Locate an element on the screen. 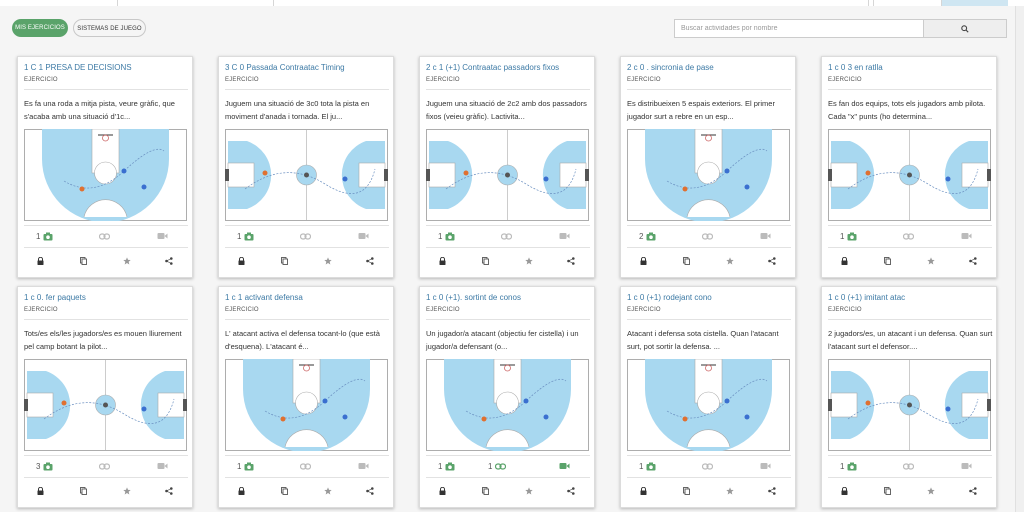 The height and width of the screenshot is (512, 1024). link-count: 1 is located at coordinates (497, 466).